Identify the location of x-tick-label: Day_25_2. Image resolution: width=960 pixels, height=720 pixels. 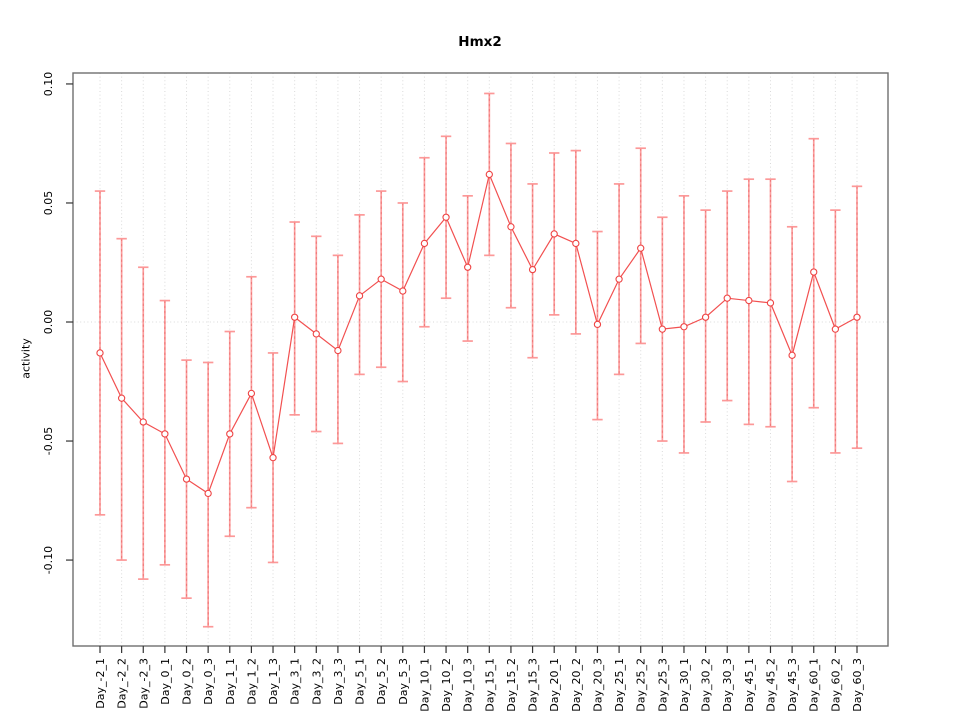
(641, 685).